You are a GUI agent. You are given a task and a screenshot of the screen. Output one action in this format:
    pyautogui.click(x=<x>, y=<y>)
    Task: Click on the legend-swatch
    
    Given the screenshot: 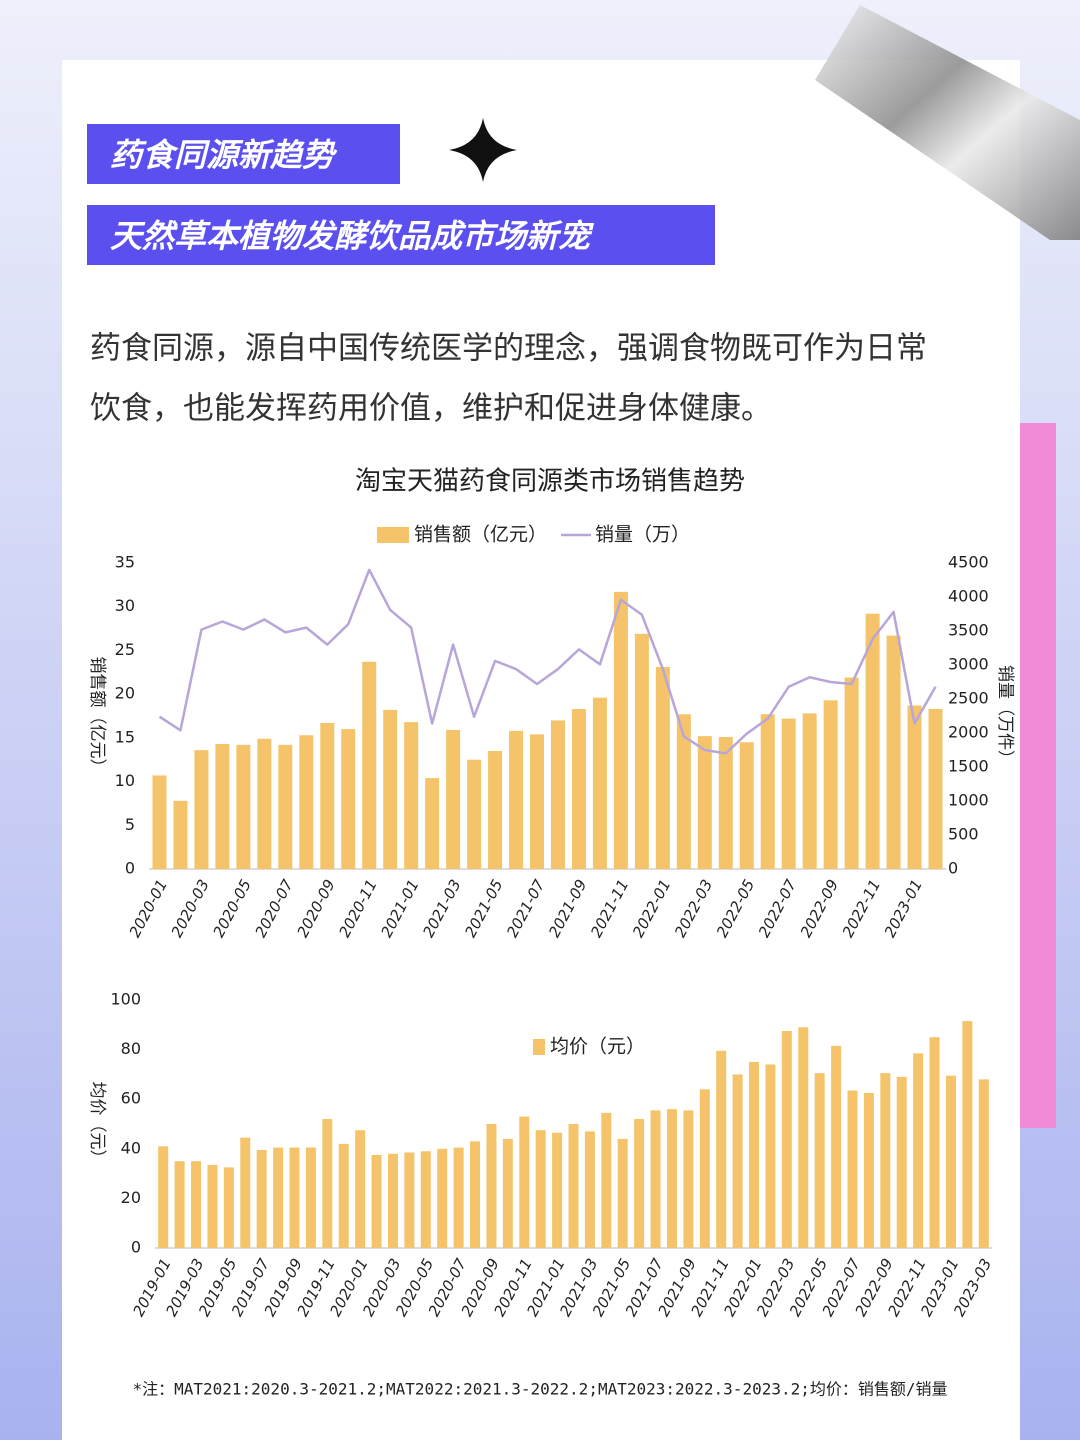 What is the action you would take?
    pyautogui.click(x=539, y=1047)
    